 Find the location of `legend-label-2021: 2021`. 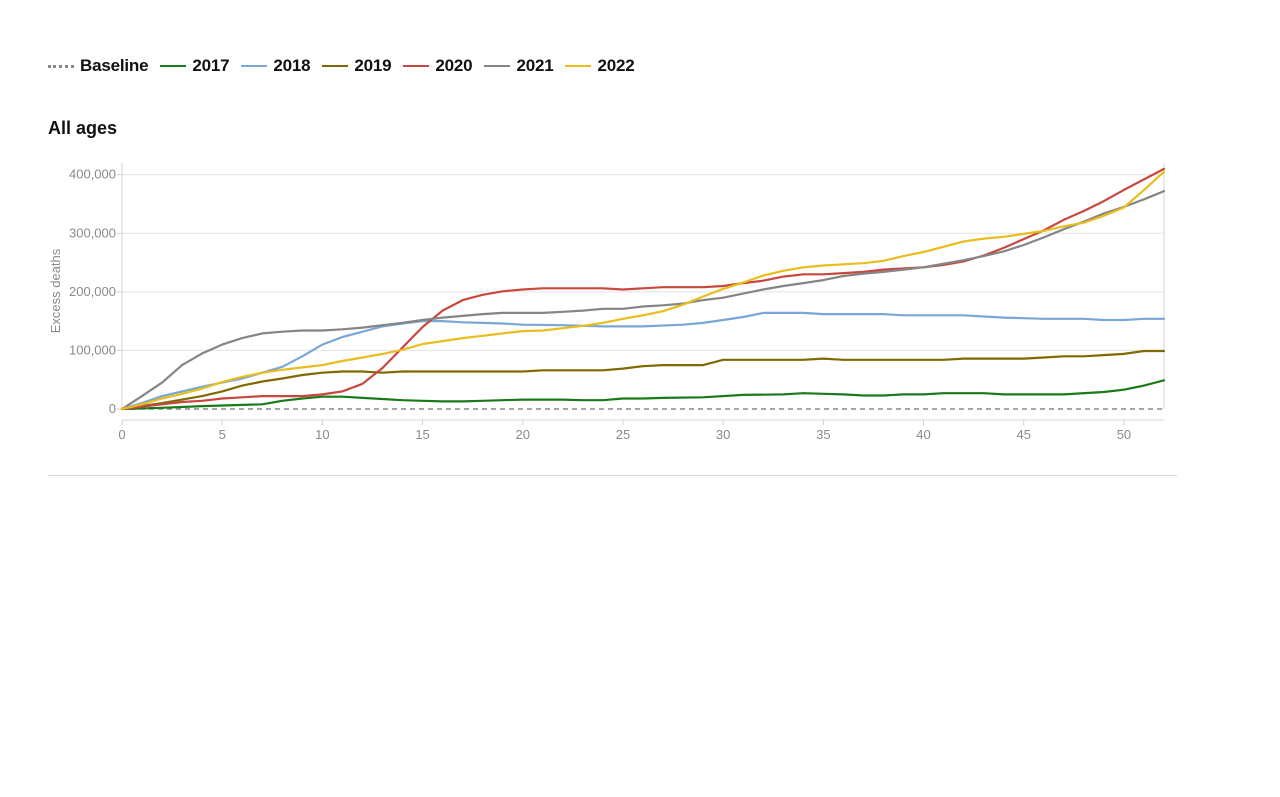

legend-label-2021: 2021 is located at coordinates (535, 65).